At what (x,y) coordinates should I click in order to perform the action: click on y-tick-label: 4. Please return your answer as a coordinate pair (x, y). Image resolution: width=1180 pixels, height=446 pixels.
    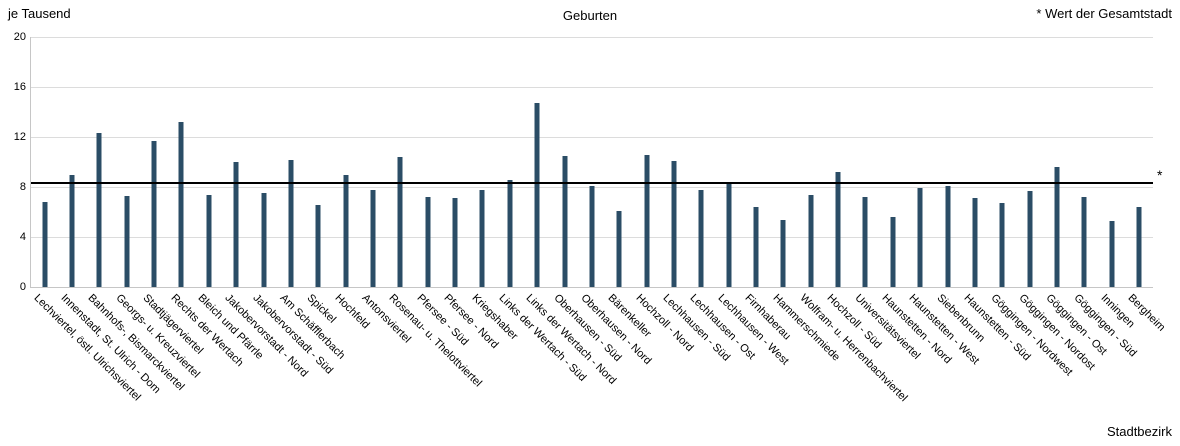
    Looking at the image, I should click on (22, 237).